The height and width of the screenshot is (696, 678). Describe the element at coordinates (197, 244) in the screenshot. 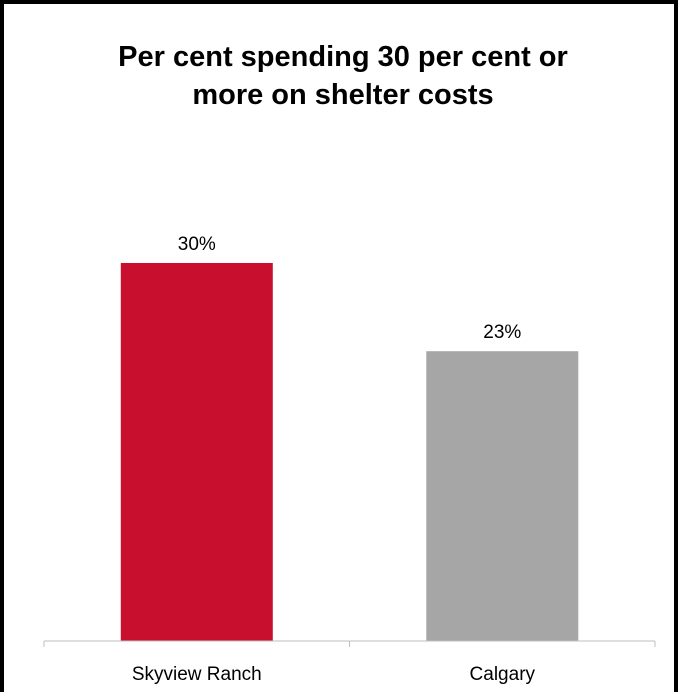

I see `data-label-skyview-ranch: 30%` at that location.